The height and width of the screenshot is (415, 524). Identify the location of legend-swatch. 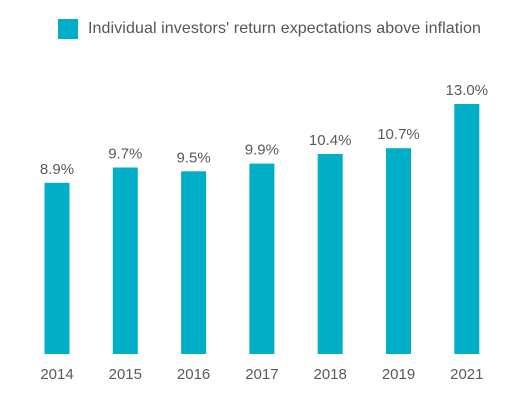
(68, 29).